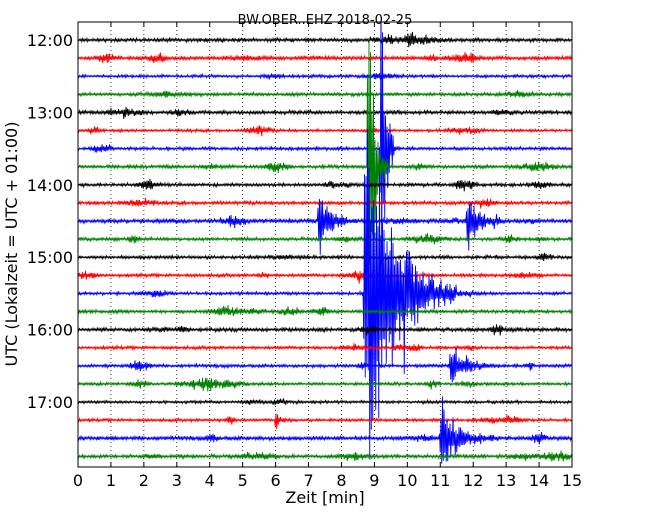 The image size is (650, 520). I want to click on x-tick-label: 7, so click(308, 480).